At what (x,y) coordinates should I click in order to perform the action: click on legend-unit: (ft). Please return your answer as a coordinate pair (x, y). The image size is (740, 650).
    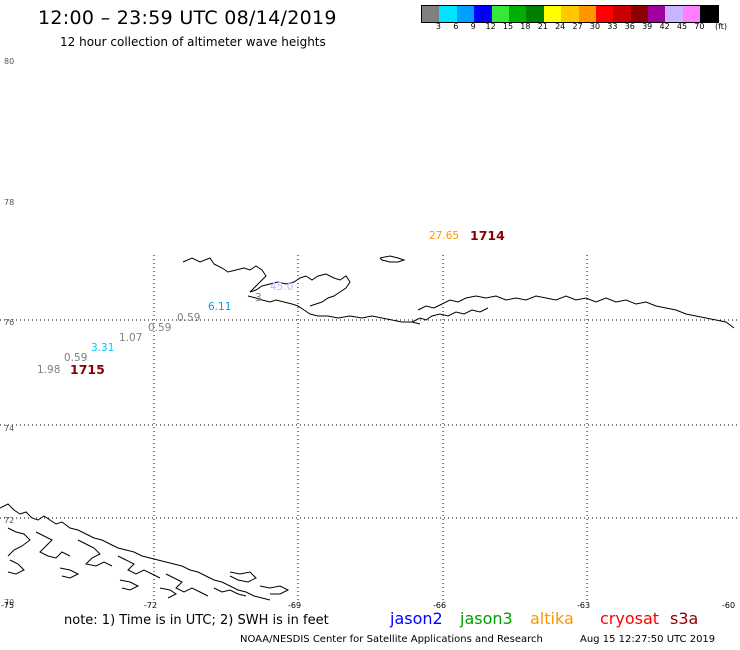
    Looking at the image, I should click on (721, 26).